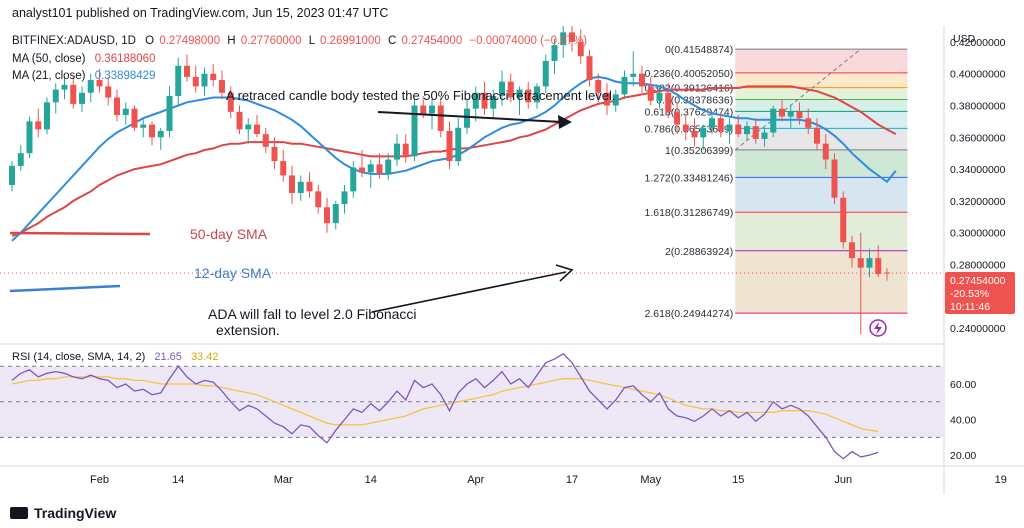  What do you see at coordinates (472, 288) in the screenshot?
I see `arrow-bottom` at bounding box center [472, 288].